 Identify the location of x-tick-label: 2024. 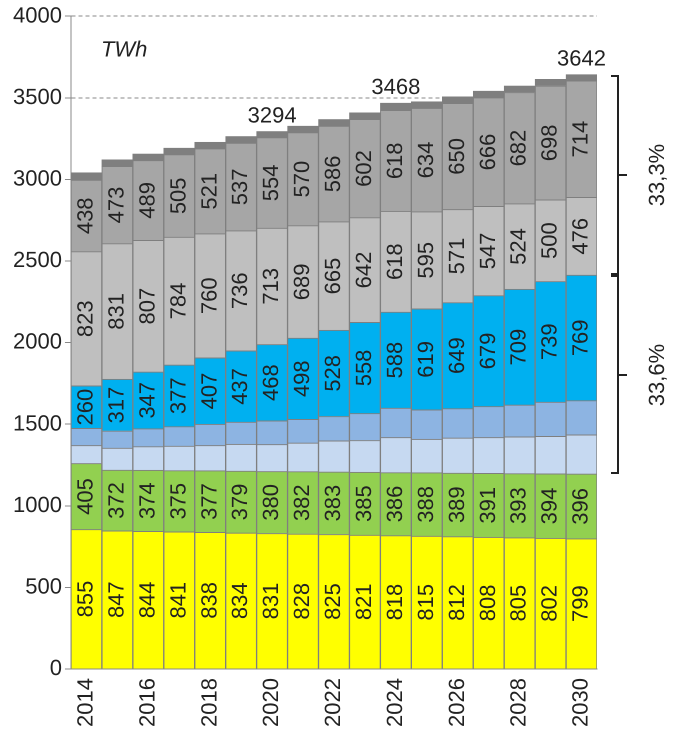
(394, 703).